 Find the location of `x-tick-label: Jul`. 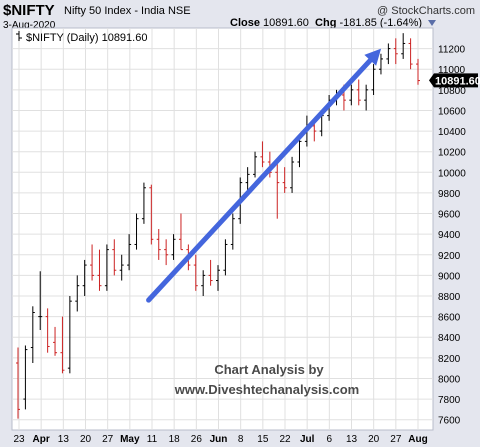

x-tick-label: Jul is located at coordinates (307, 439).